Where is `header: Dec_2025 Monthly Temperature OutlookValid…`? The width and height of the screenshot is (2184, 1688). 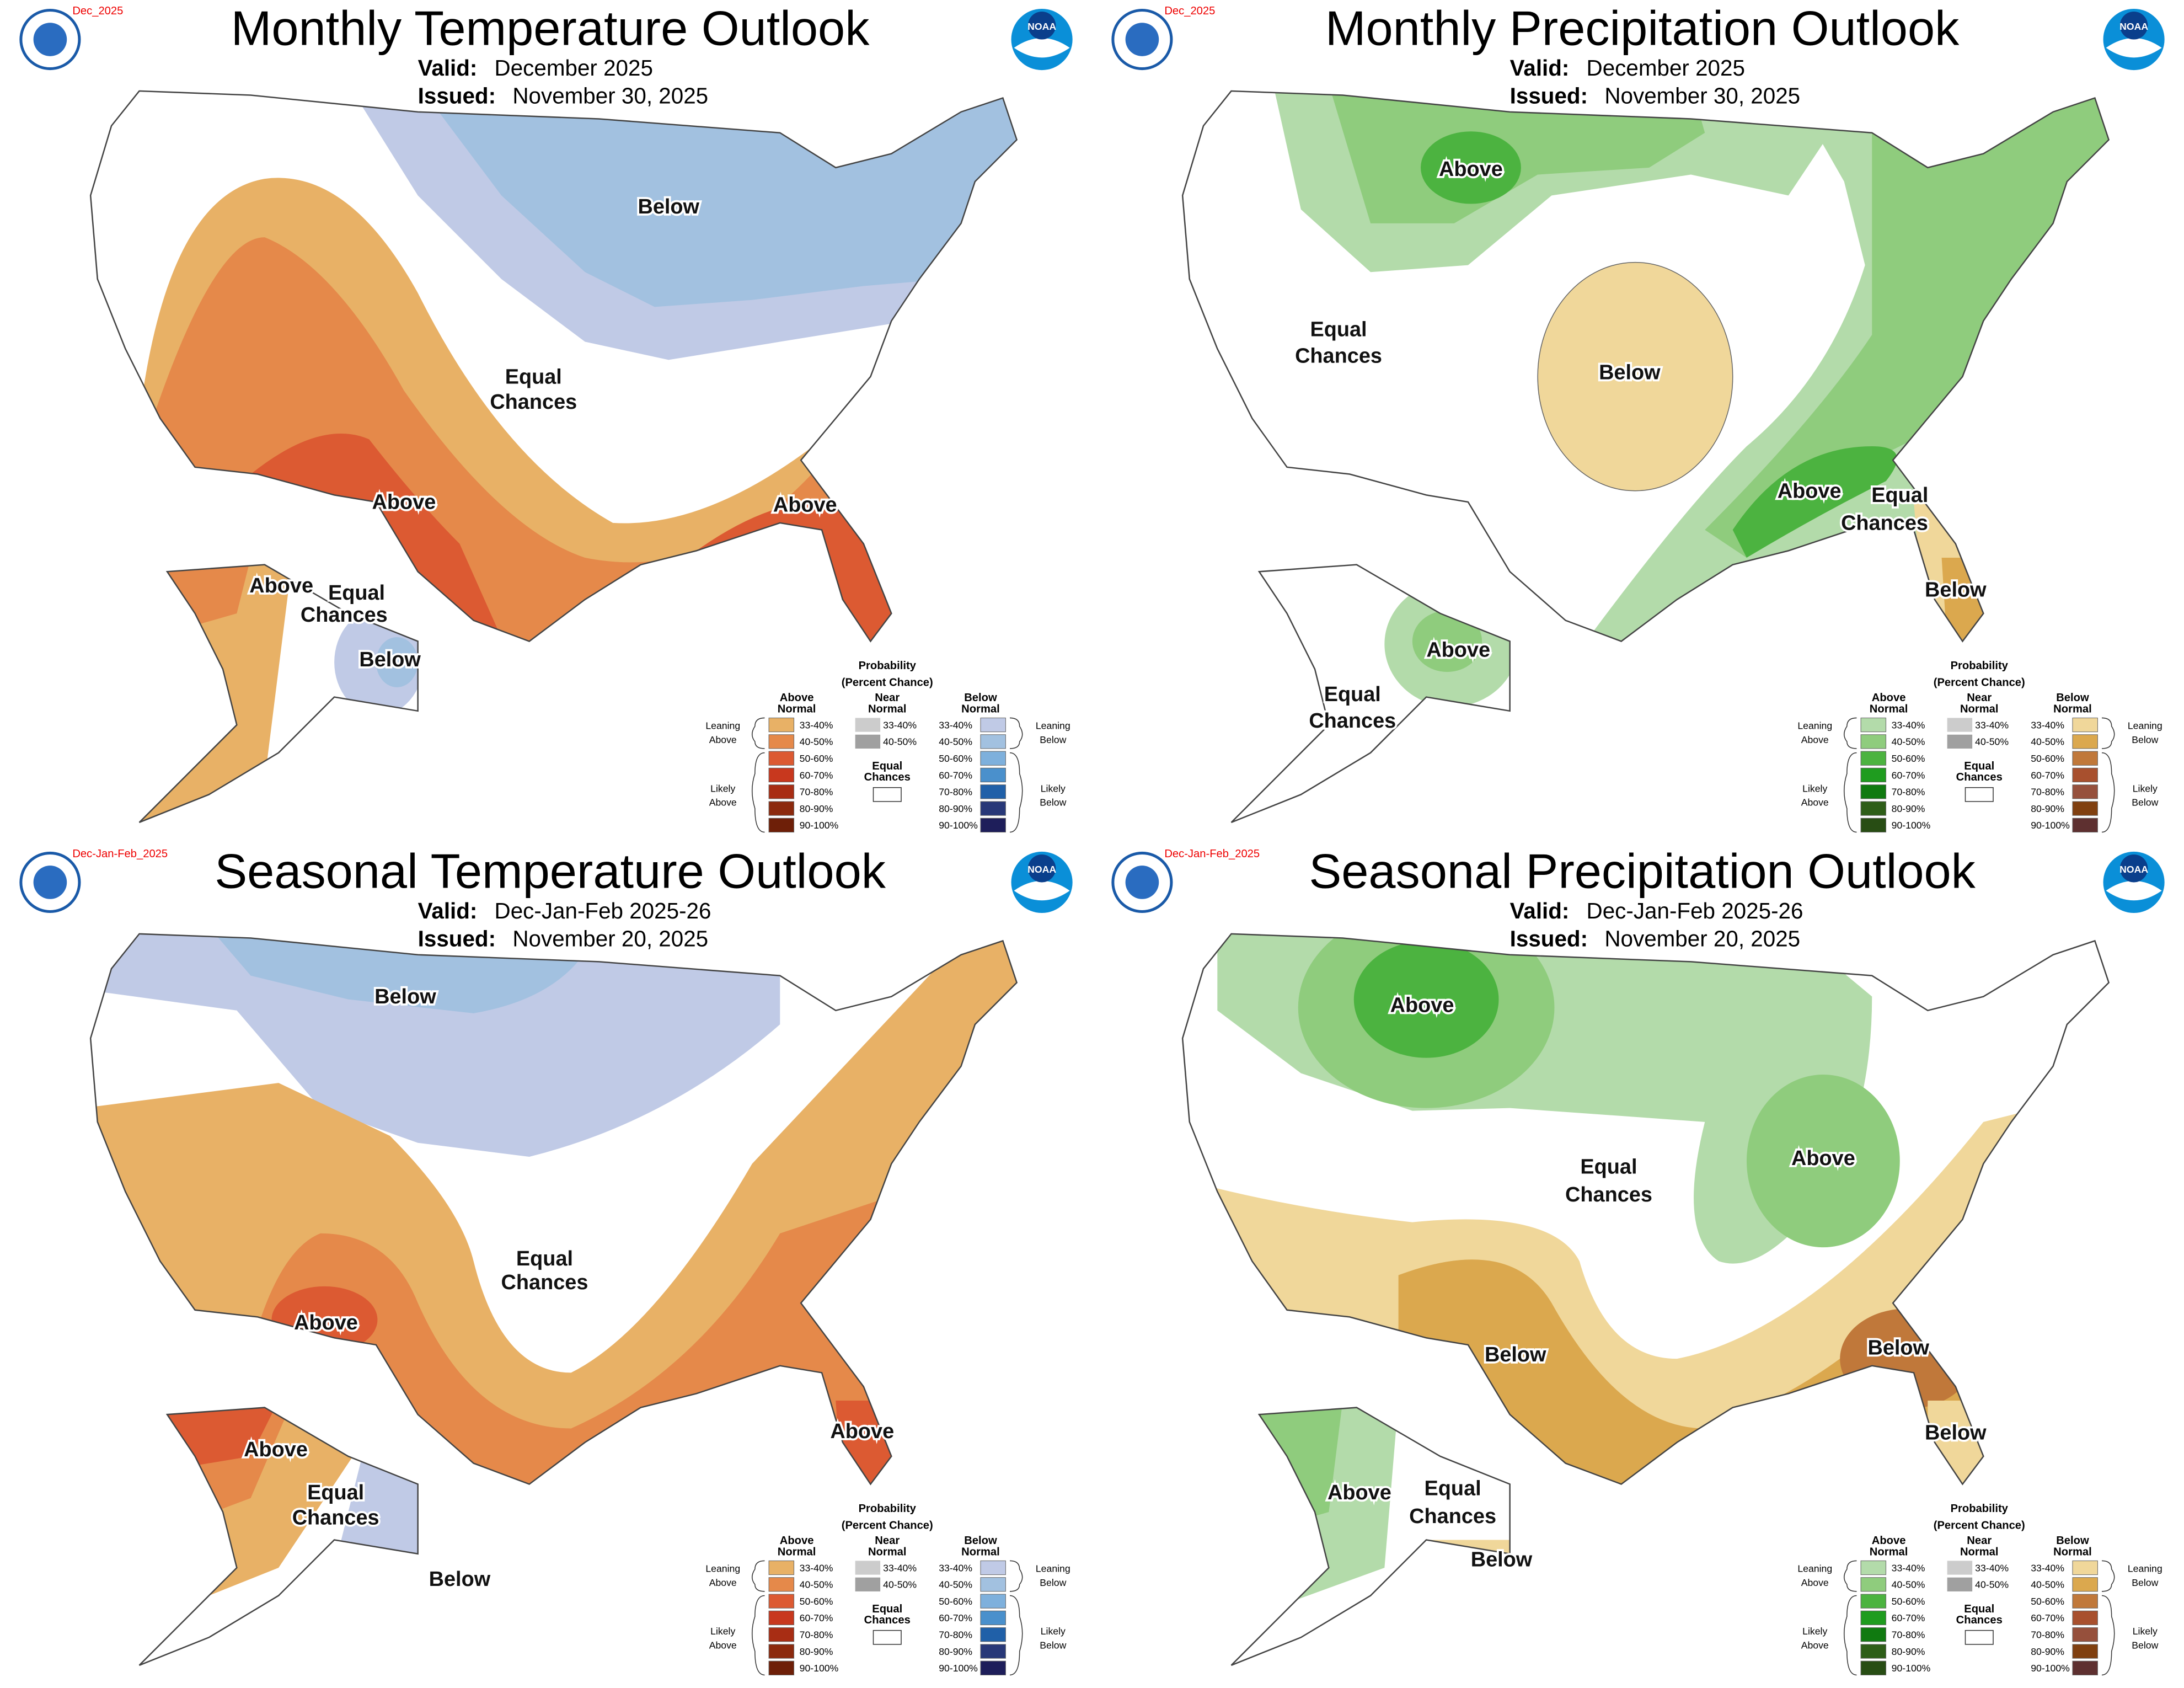 header: Dec_2025 Monthly Temperature OutlookValid… is located at coordinates (546, 55).